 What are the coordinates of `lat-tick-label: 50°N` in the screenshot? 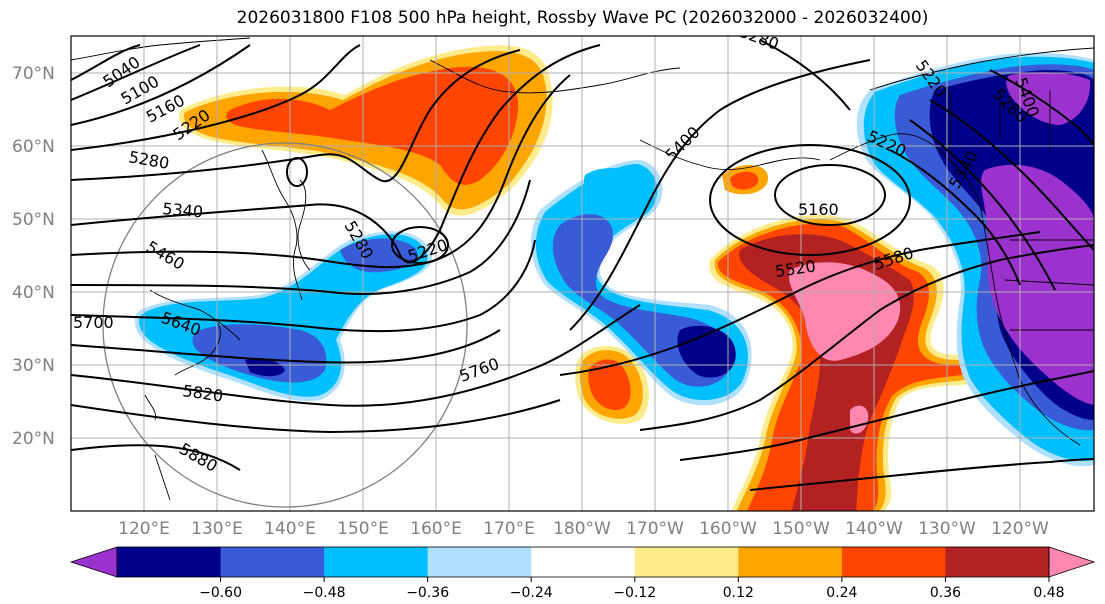 It's located at (33, 220).